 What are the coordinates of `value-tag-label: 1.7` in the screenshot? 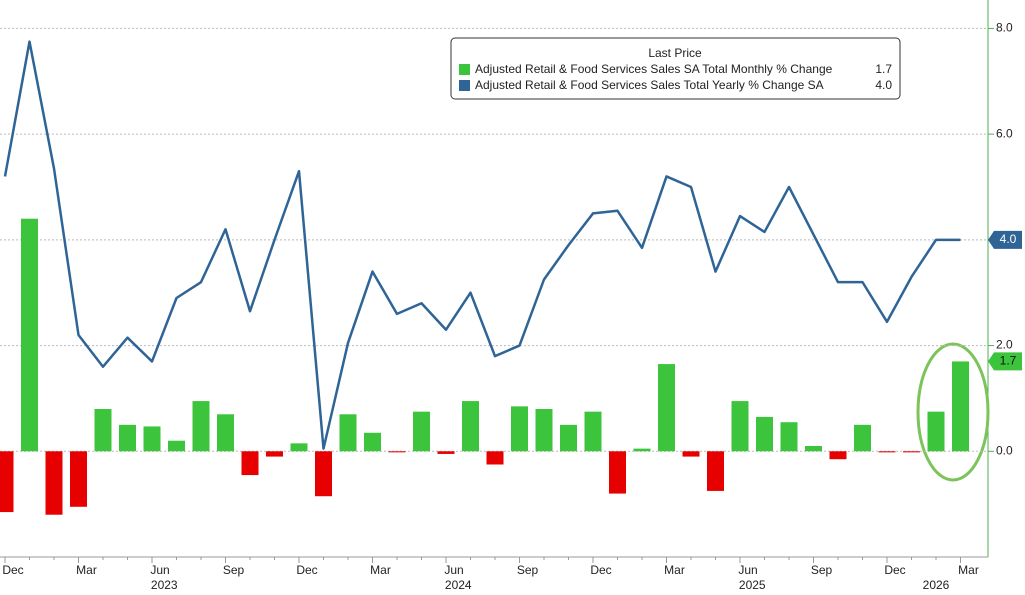 It's located at (1008, 361).